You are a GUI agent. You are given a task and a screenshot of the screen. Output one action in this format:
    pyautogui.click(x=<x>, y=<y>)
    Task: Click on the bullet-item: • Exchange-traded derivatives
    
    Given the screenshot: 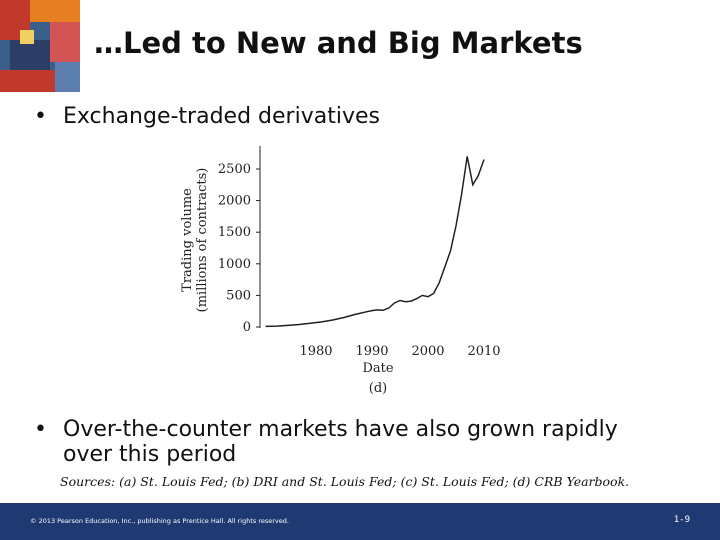 What is the action you would take?
    pyautogui.click(x=207, y=116)
    